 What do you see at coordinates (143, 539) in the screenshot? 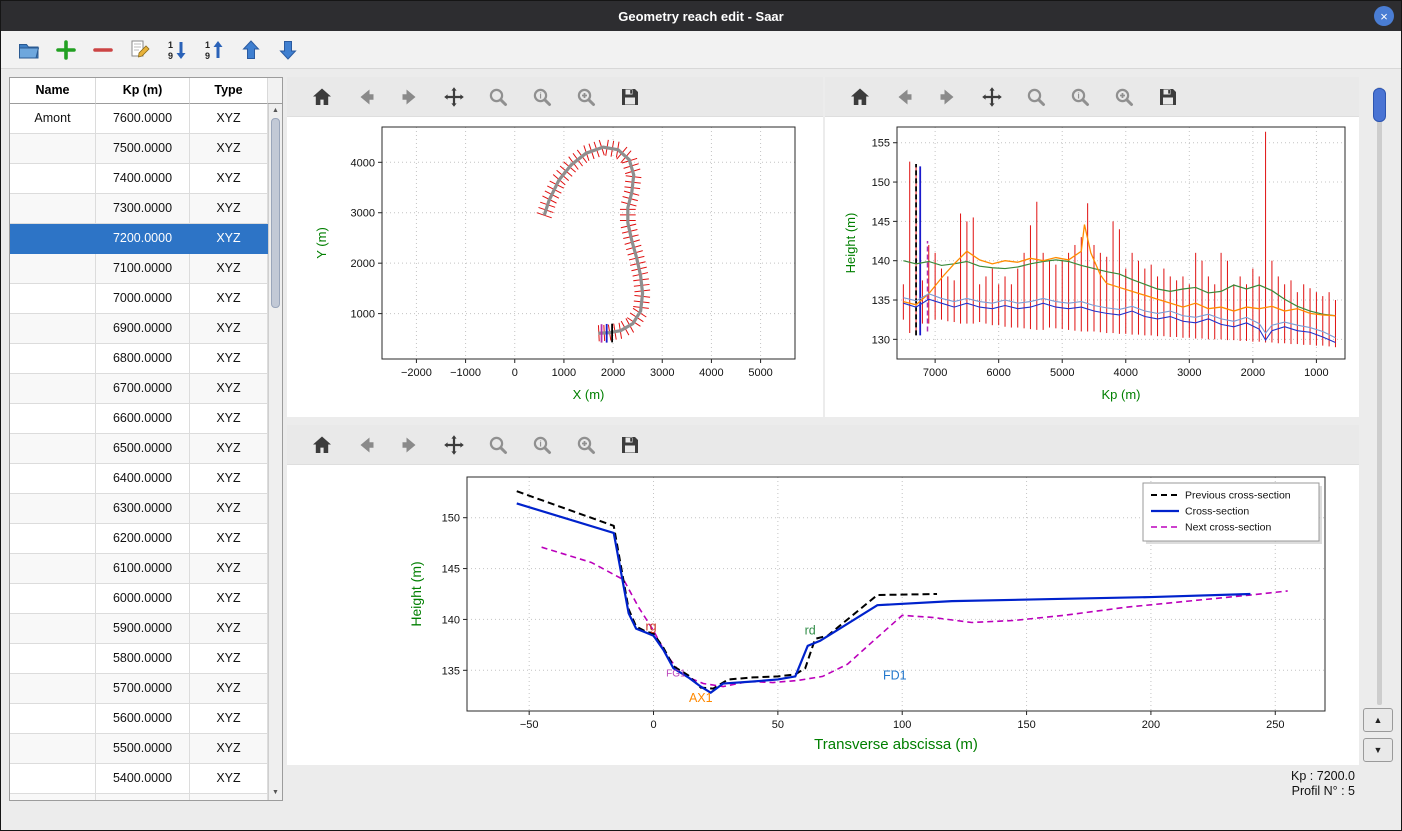
I see `cell-kp: 6200.0000` at bounding box center [143, 539].